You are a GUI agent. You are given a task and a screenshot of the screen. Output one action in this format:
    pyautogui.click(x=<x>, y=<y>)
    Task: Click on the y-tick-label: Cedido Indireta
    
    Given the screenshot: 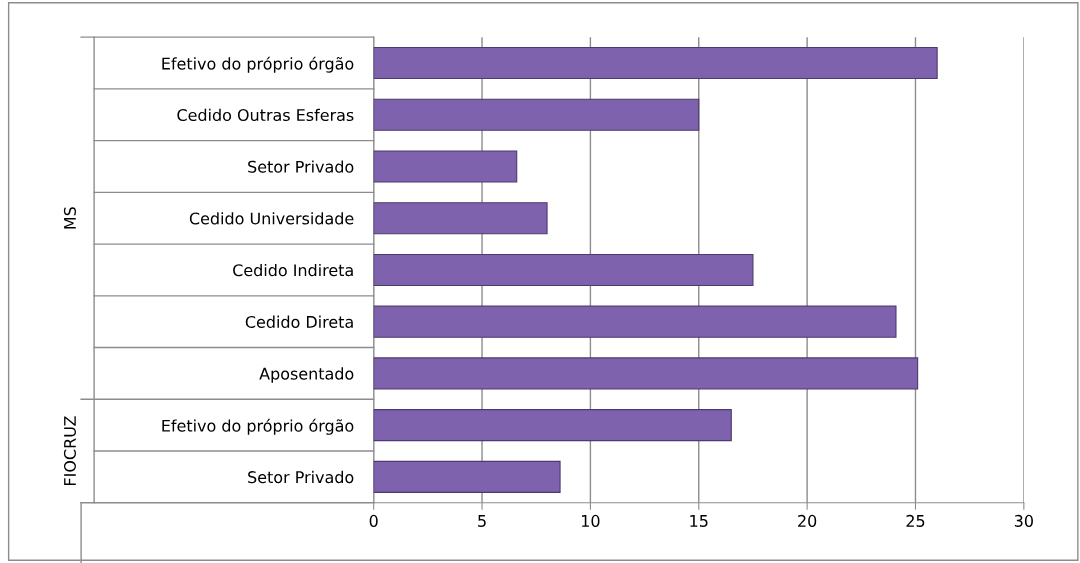 What is the action you would take?
    pyautogui.click(x=293, y=270)
    